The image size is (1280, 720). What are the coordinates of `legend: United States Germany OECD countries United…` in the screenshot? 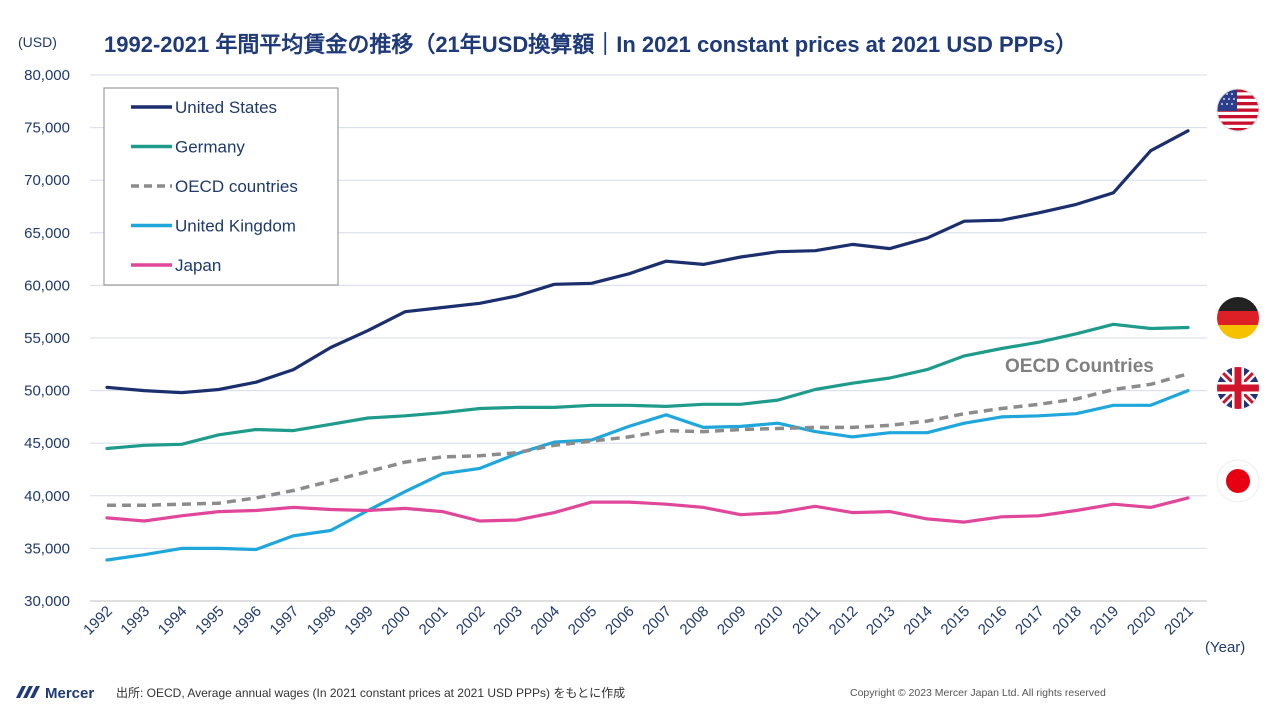 It's located at (221, 186).